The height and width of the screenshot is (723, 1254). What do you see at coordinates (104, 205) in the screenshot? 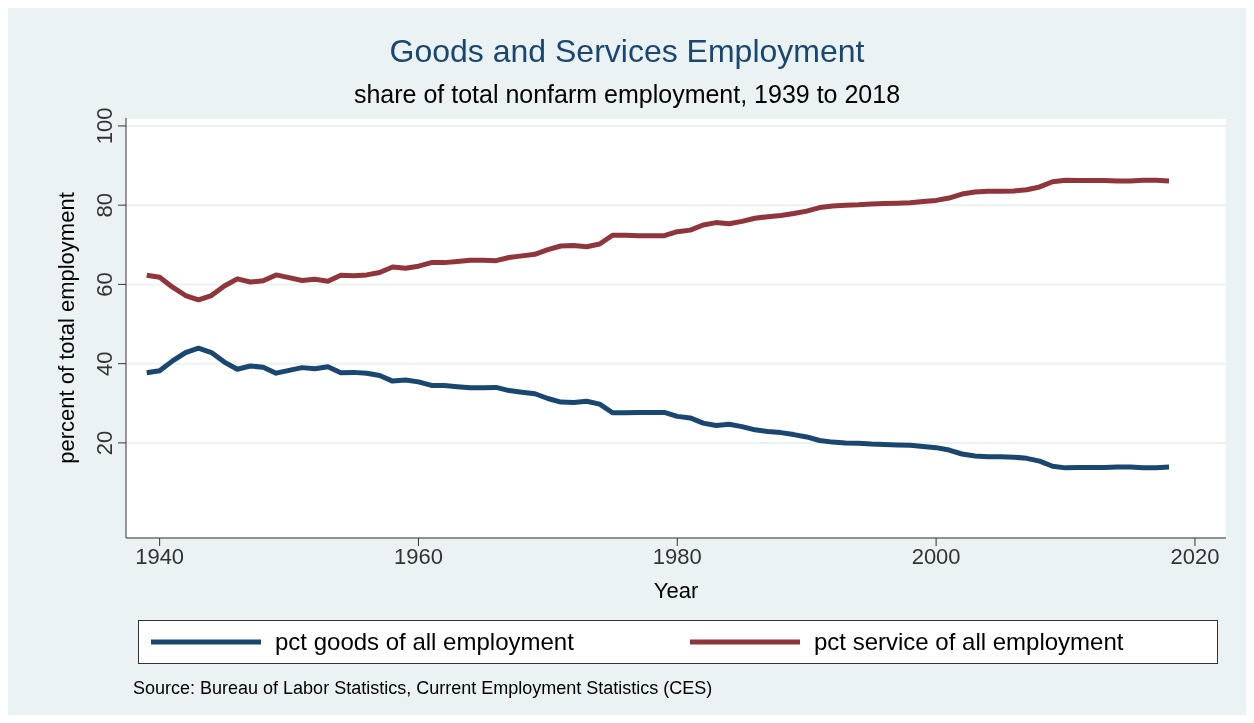
I see `y-tick-label: 80` at bounding box center [104, 205].